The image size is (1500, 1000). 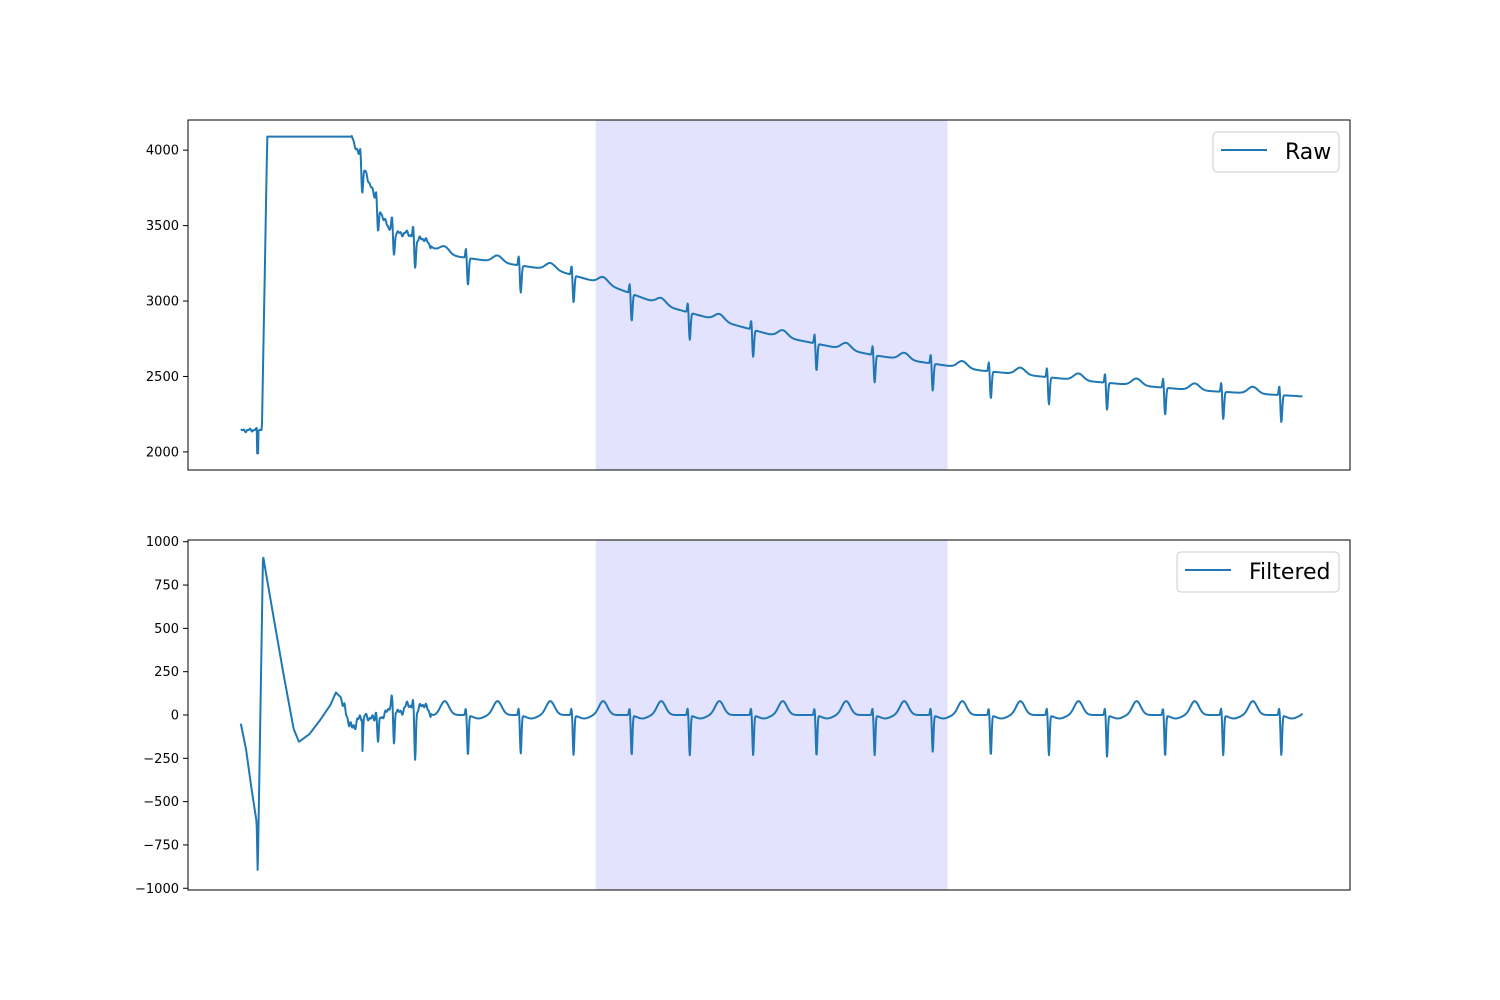 What do you see at coordinates (161, 759) in the screenshot?
I see `y-tick-label: −250` at bounding box center [161, 759].